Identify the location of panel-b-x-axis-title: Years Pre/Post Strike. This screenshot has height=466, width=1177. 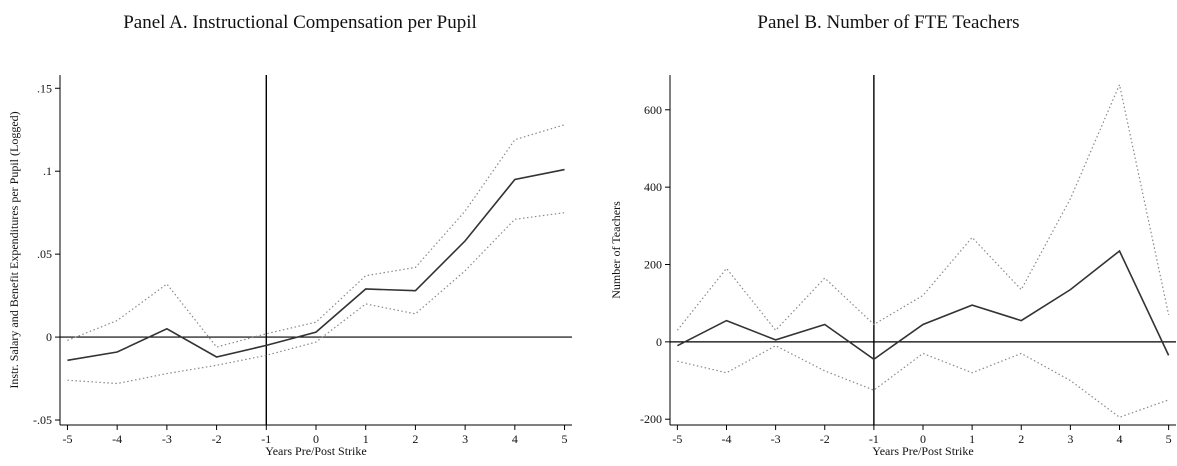
(922, 451).